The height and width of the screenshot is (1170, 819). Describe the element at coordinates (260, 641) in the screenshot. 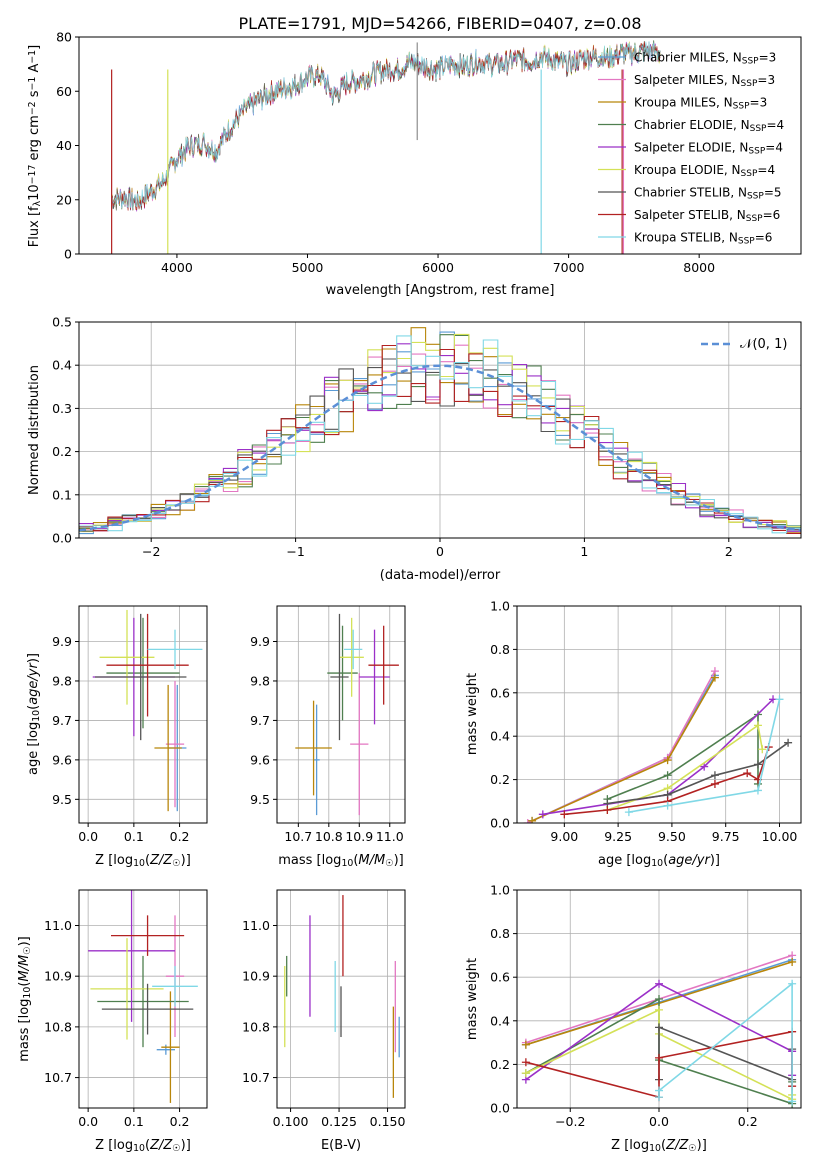

I see `tick-label-y: 9.9` at that location.